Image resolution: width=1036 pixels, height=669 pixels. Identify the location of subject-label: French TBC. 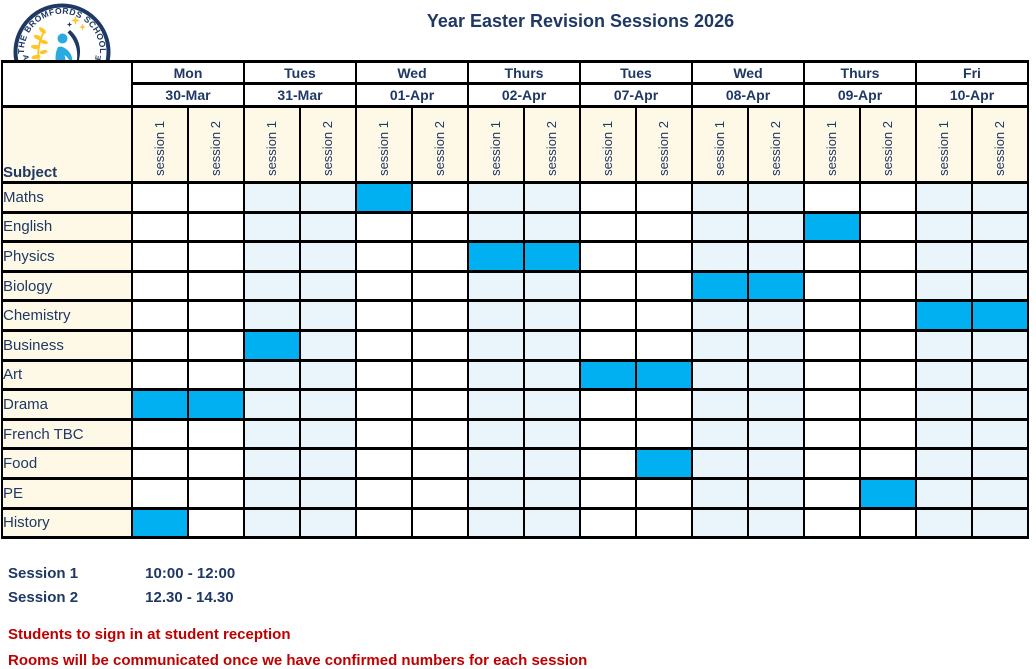
(67, 434).